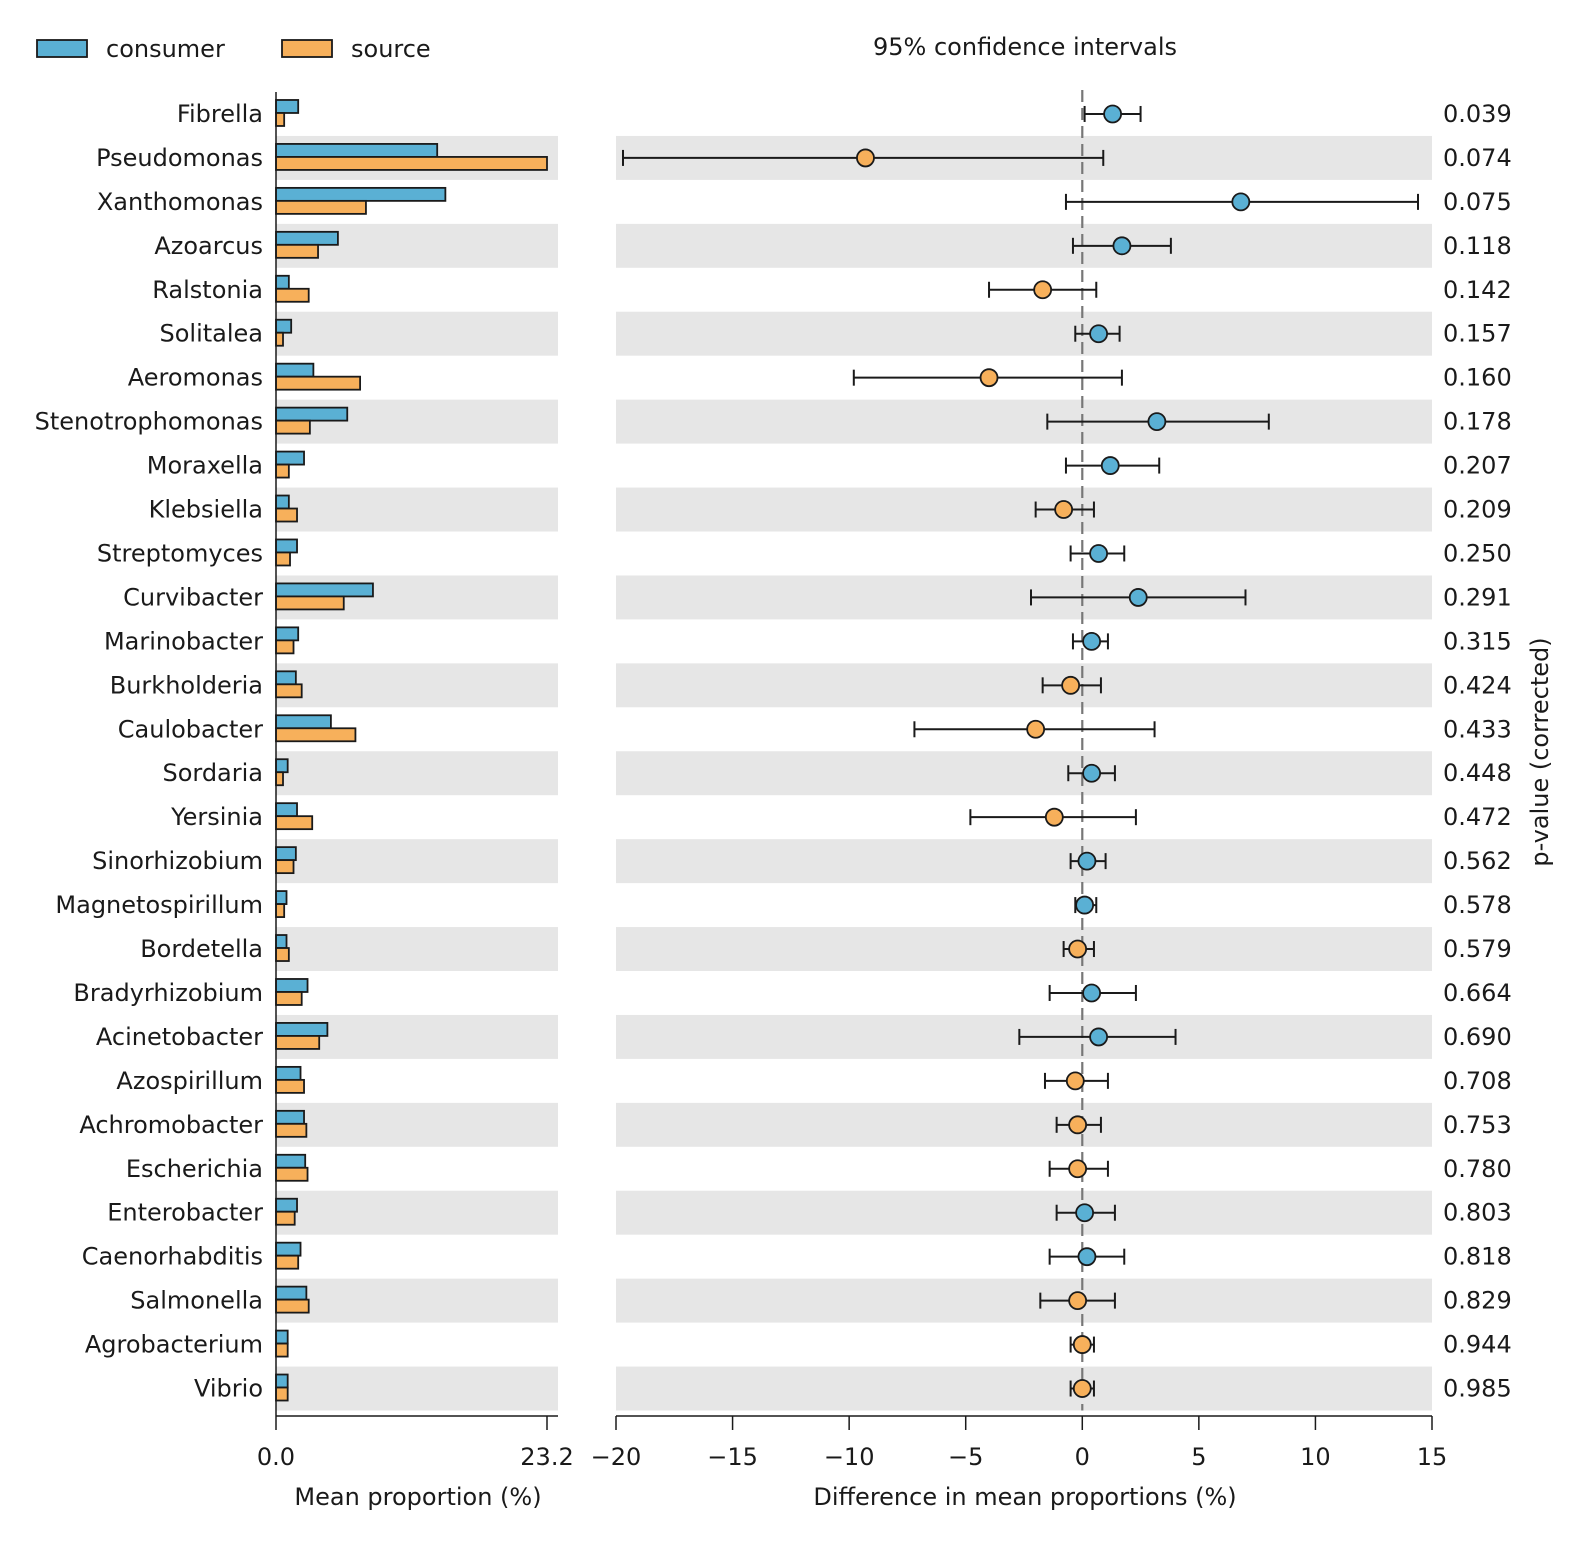 Image resolution: width=1571 pixels, height=1542 pixels. I want to click on diff-point-escherichia, so click(1078, 1169).